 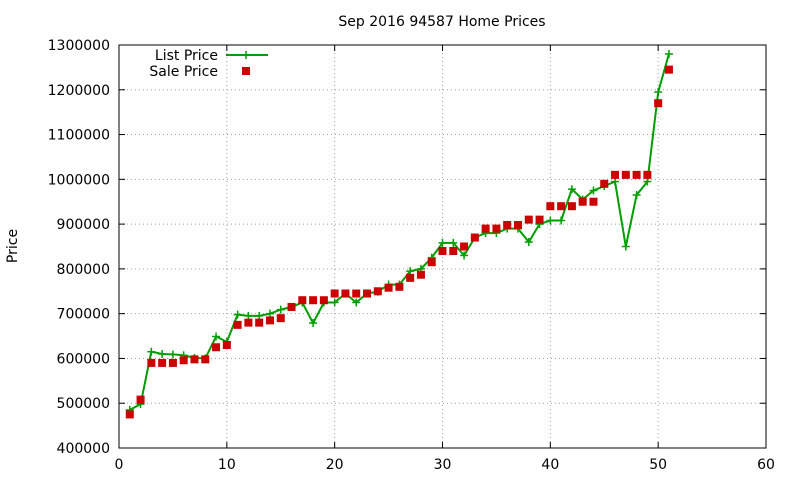 What do you see at coordinates (443, 465) in the screenshot?
I see `x-tick-label: 30` at bounding box center [443, 465].